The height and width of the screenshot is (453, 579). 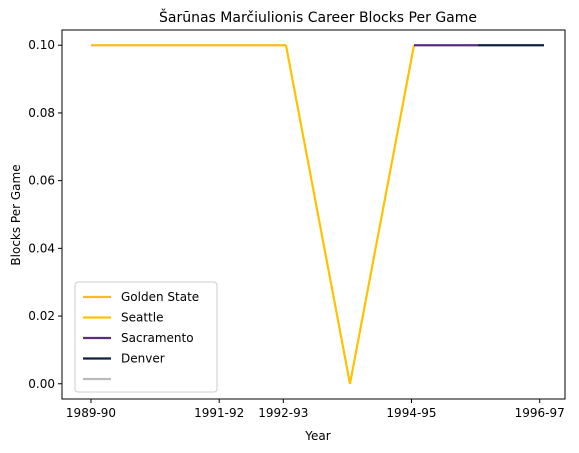 What do you see at coordinates (91, 413) in the screenshot?
I see `x-tick-label: 1989-90` at bounding box center [91, 413].